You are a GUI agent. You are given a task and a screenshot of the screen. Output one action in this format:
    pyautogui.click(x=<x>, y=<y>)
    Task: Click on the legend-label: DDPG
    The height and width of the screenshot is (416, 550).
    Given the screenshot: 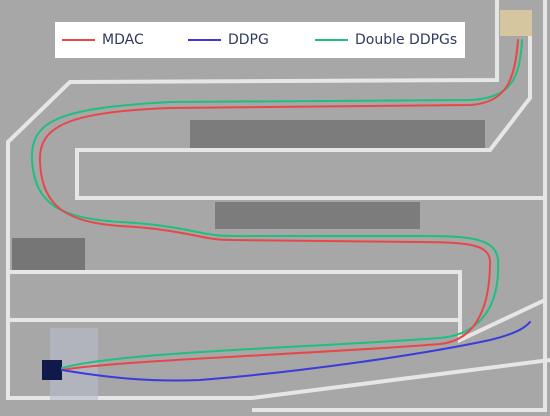 What is the action you would take?
    pyautogui.click(x=248, y=40)
    